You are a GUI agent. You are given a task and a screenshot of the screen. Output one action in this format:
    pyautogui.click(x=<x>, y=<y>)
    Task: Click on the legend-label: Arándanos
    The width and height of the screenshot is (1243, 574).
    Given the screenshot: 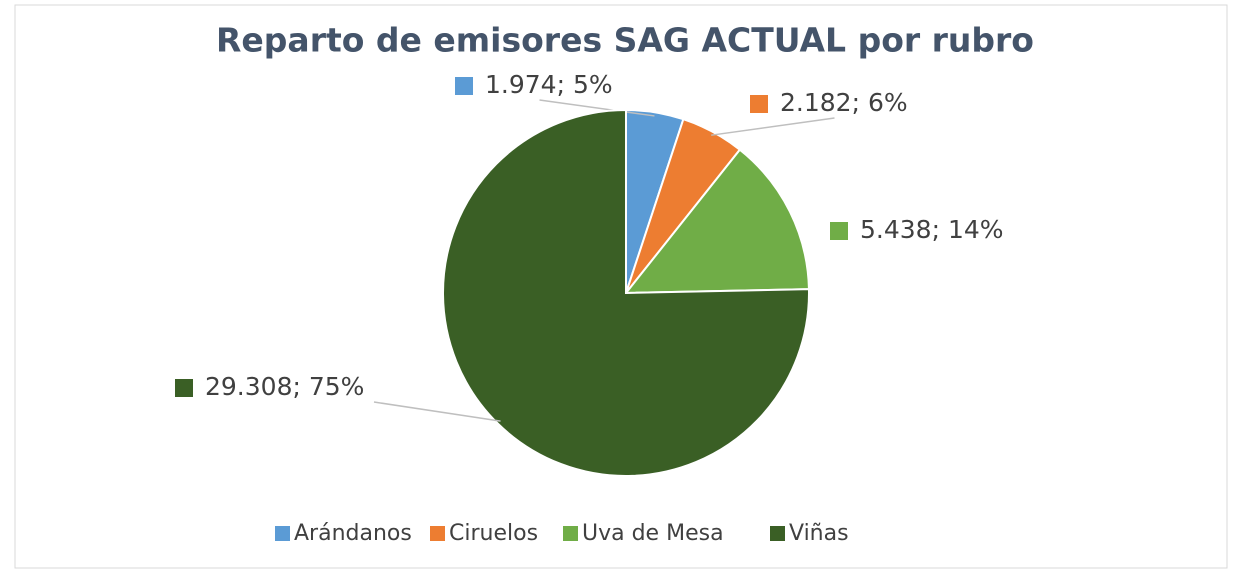 What is the action you would take?
    pyautogui.click(x=353, y=533)
    